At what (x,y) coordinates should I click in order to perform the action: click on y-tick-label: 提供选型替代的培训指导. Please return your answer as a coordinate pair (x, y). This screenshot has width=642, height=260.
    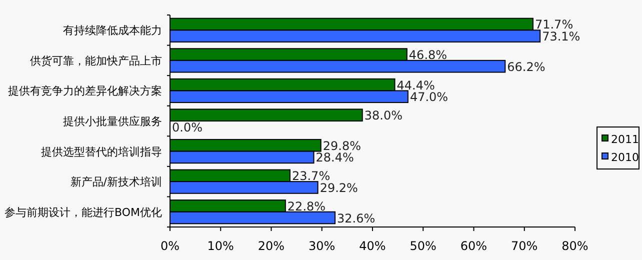
    Looking at the image, I should click on (101, 151).